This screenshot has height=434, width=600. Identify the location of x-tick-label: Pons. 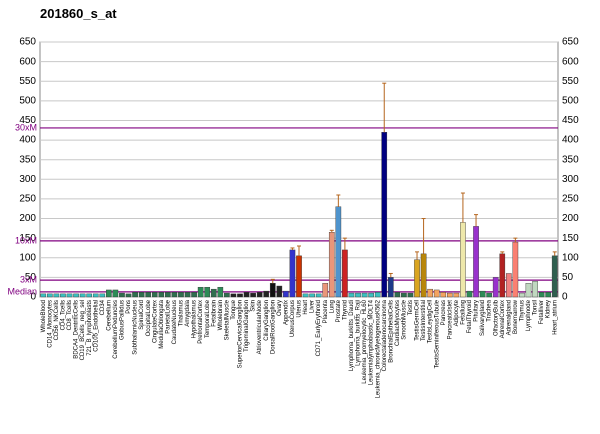
(129, 307).